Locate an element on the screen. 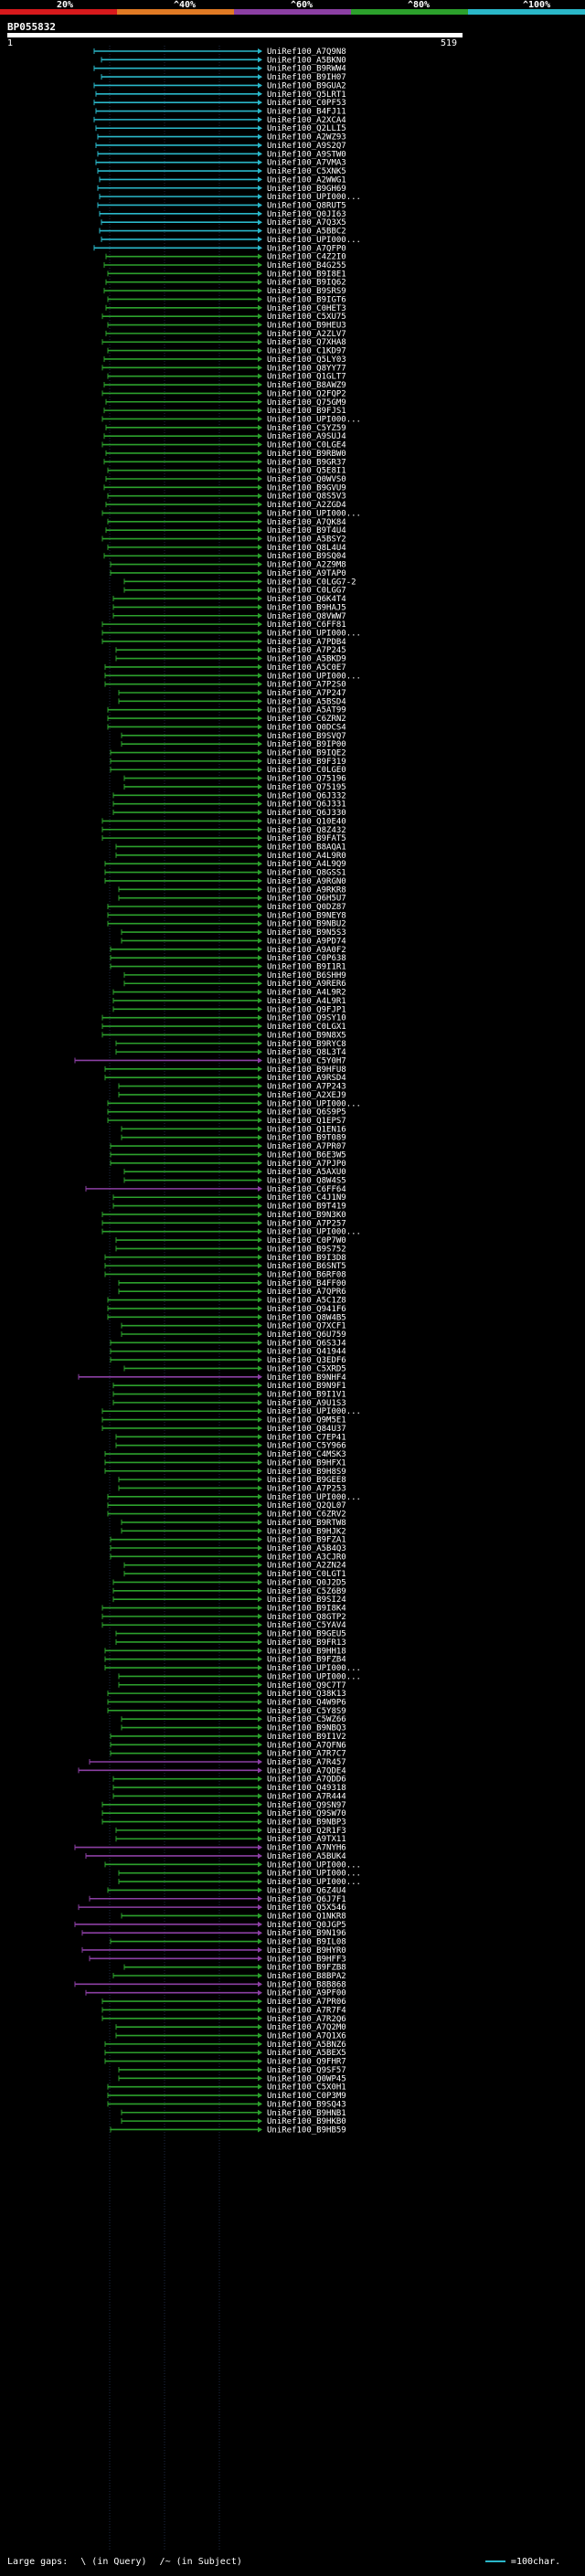 This screenshot has height=2576, width=585. hit-label: UniRef100_Q6U759 is located at coordinates (307, 1335).